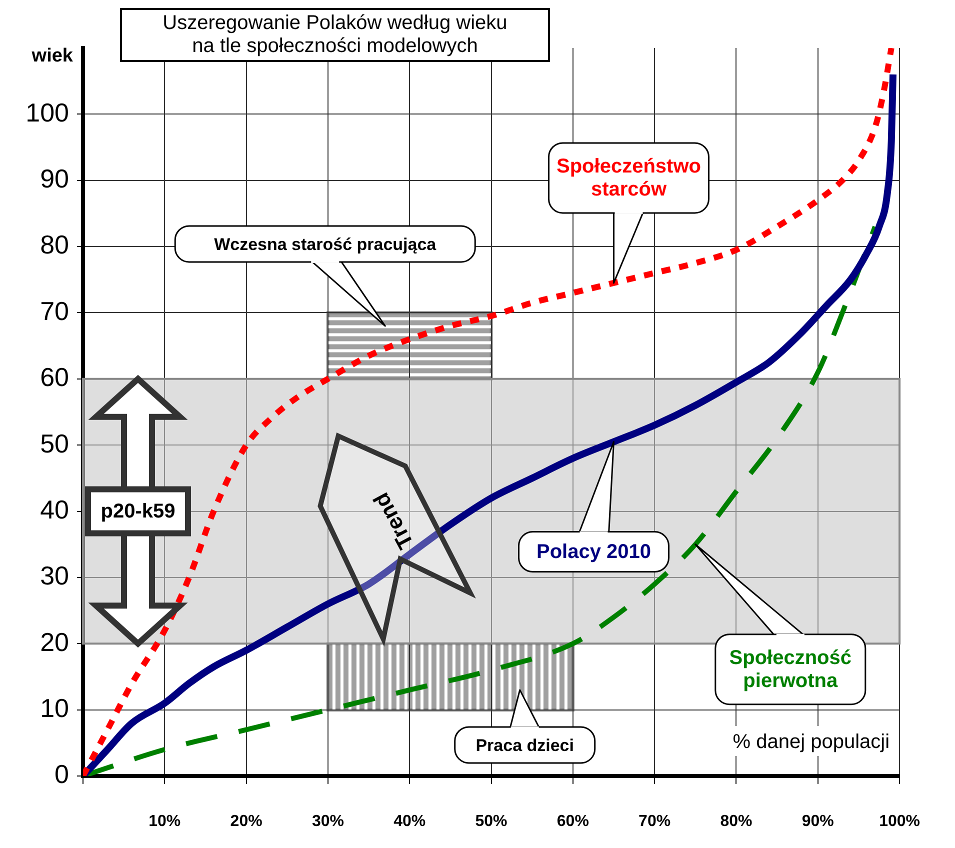 This screenshot has height=848, width=955. What do you see at coordinates (628, 177) in the screenshot?
I see `text: Społeczeństwo starców` at bounding box center [628, 177].